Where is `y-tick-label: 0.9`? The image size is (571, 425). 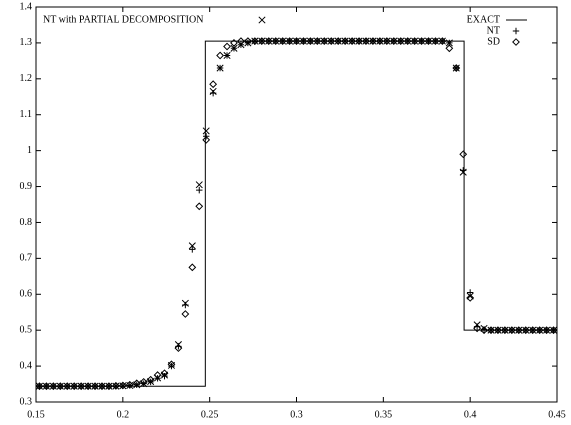 y-tick-label: 0.9 is located at coordinates (26, 186).